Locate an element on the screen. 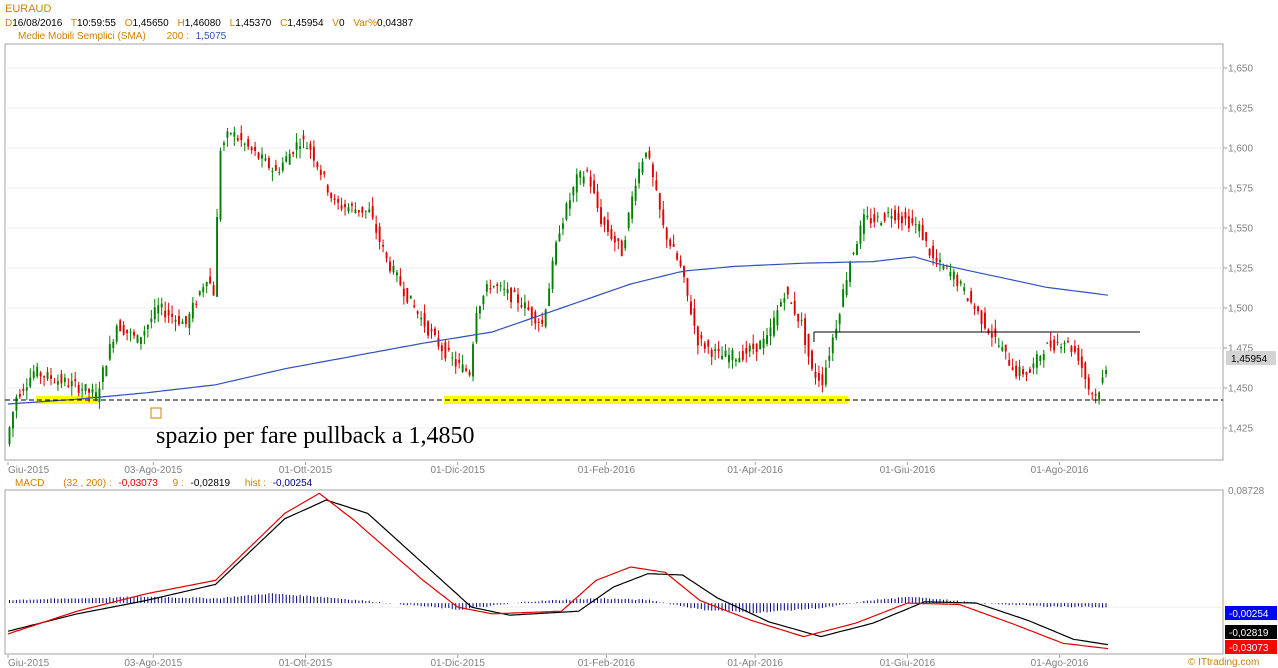 The width and height of the screenshot is (1278, 668). close-value: 1,45954 is located at coordinates (305, 23).